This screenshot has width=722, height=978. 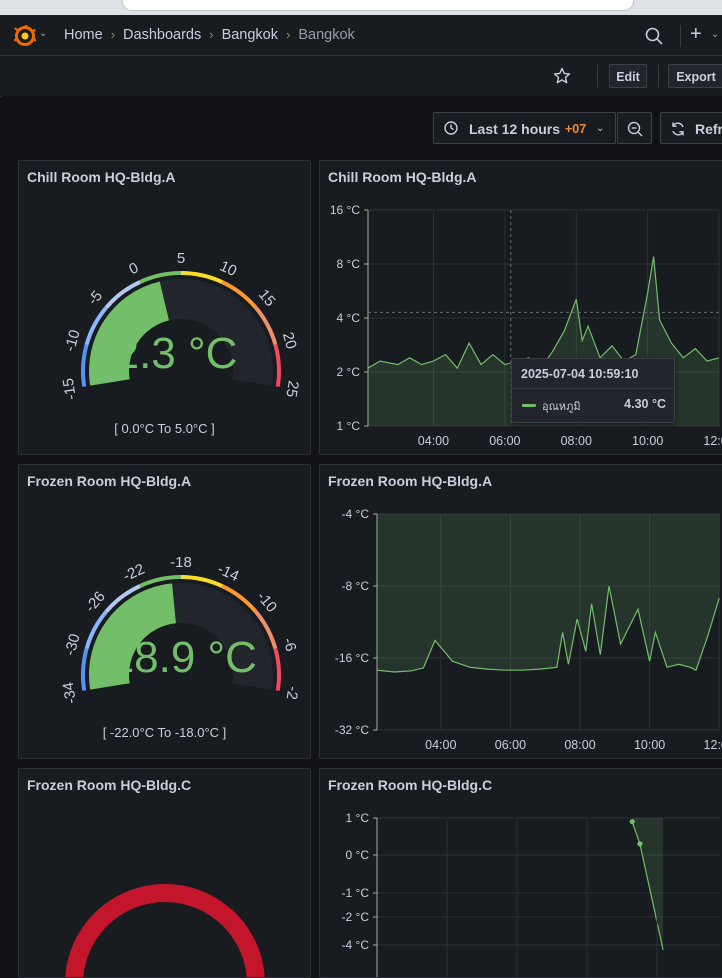 What do you see at coordinates (696, 34) in the screenshot?
I see `plus-icon: +` at bounding box center [696, 34].